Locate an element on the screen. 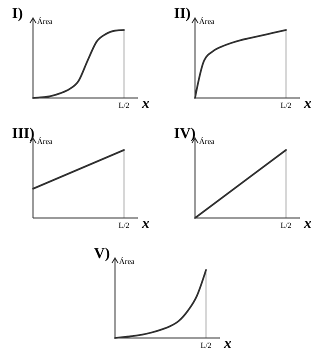 The width and height of the screenshot is (320, 362). chart-title: IV) is located at coordinates (185, 134).